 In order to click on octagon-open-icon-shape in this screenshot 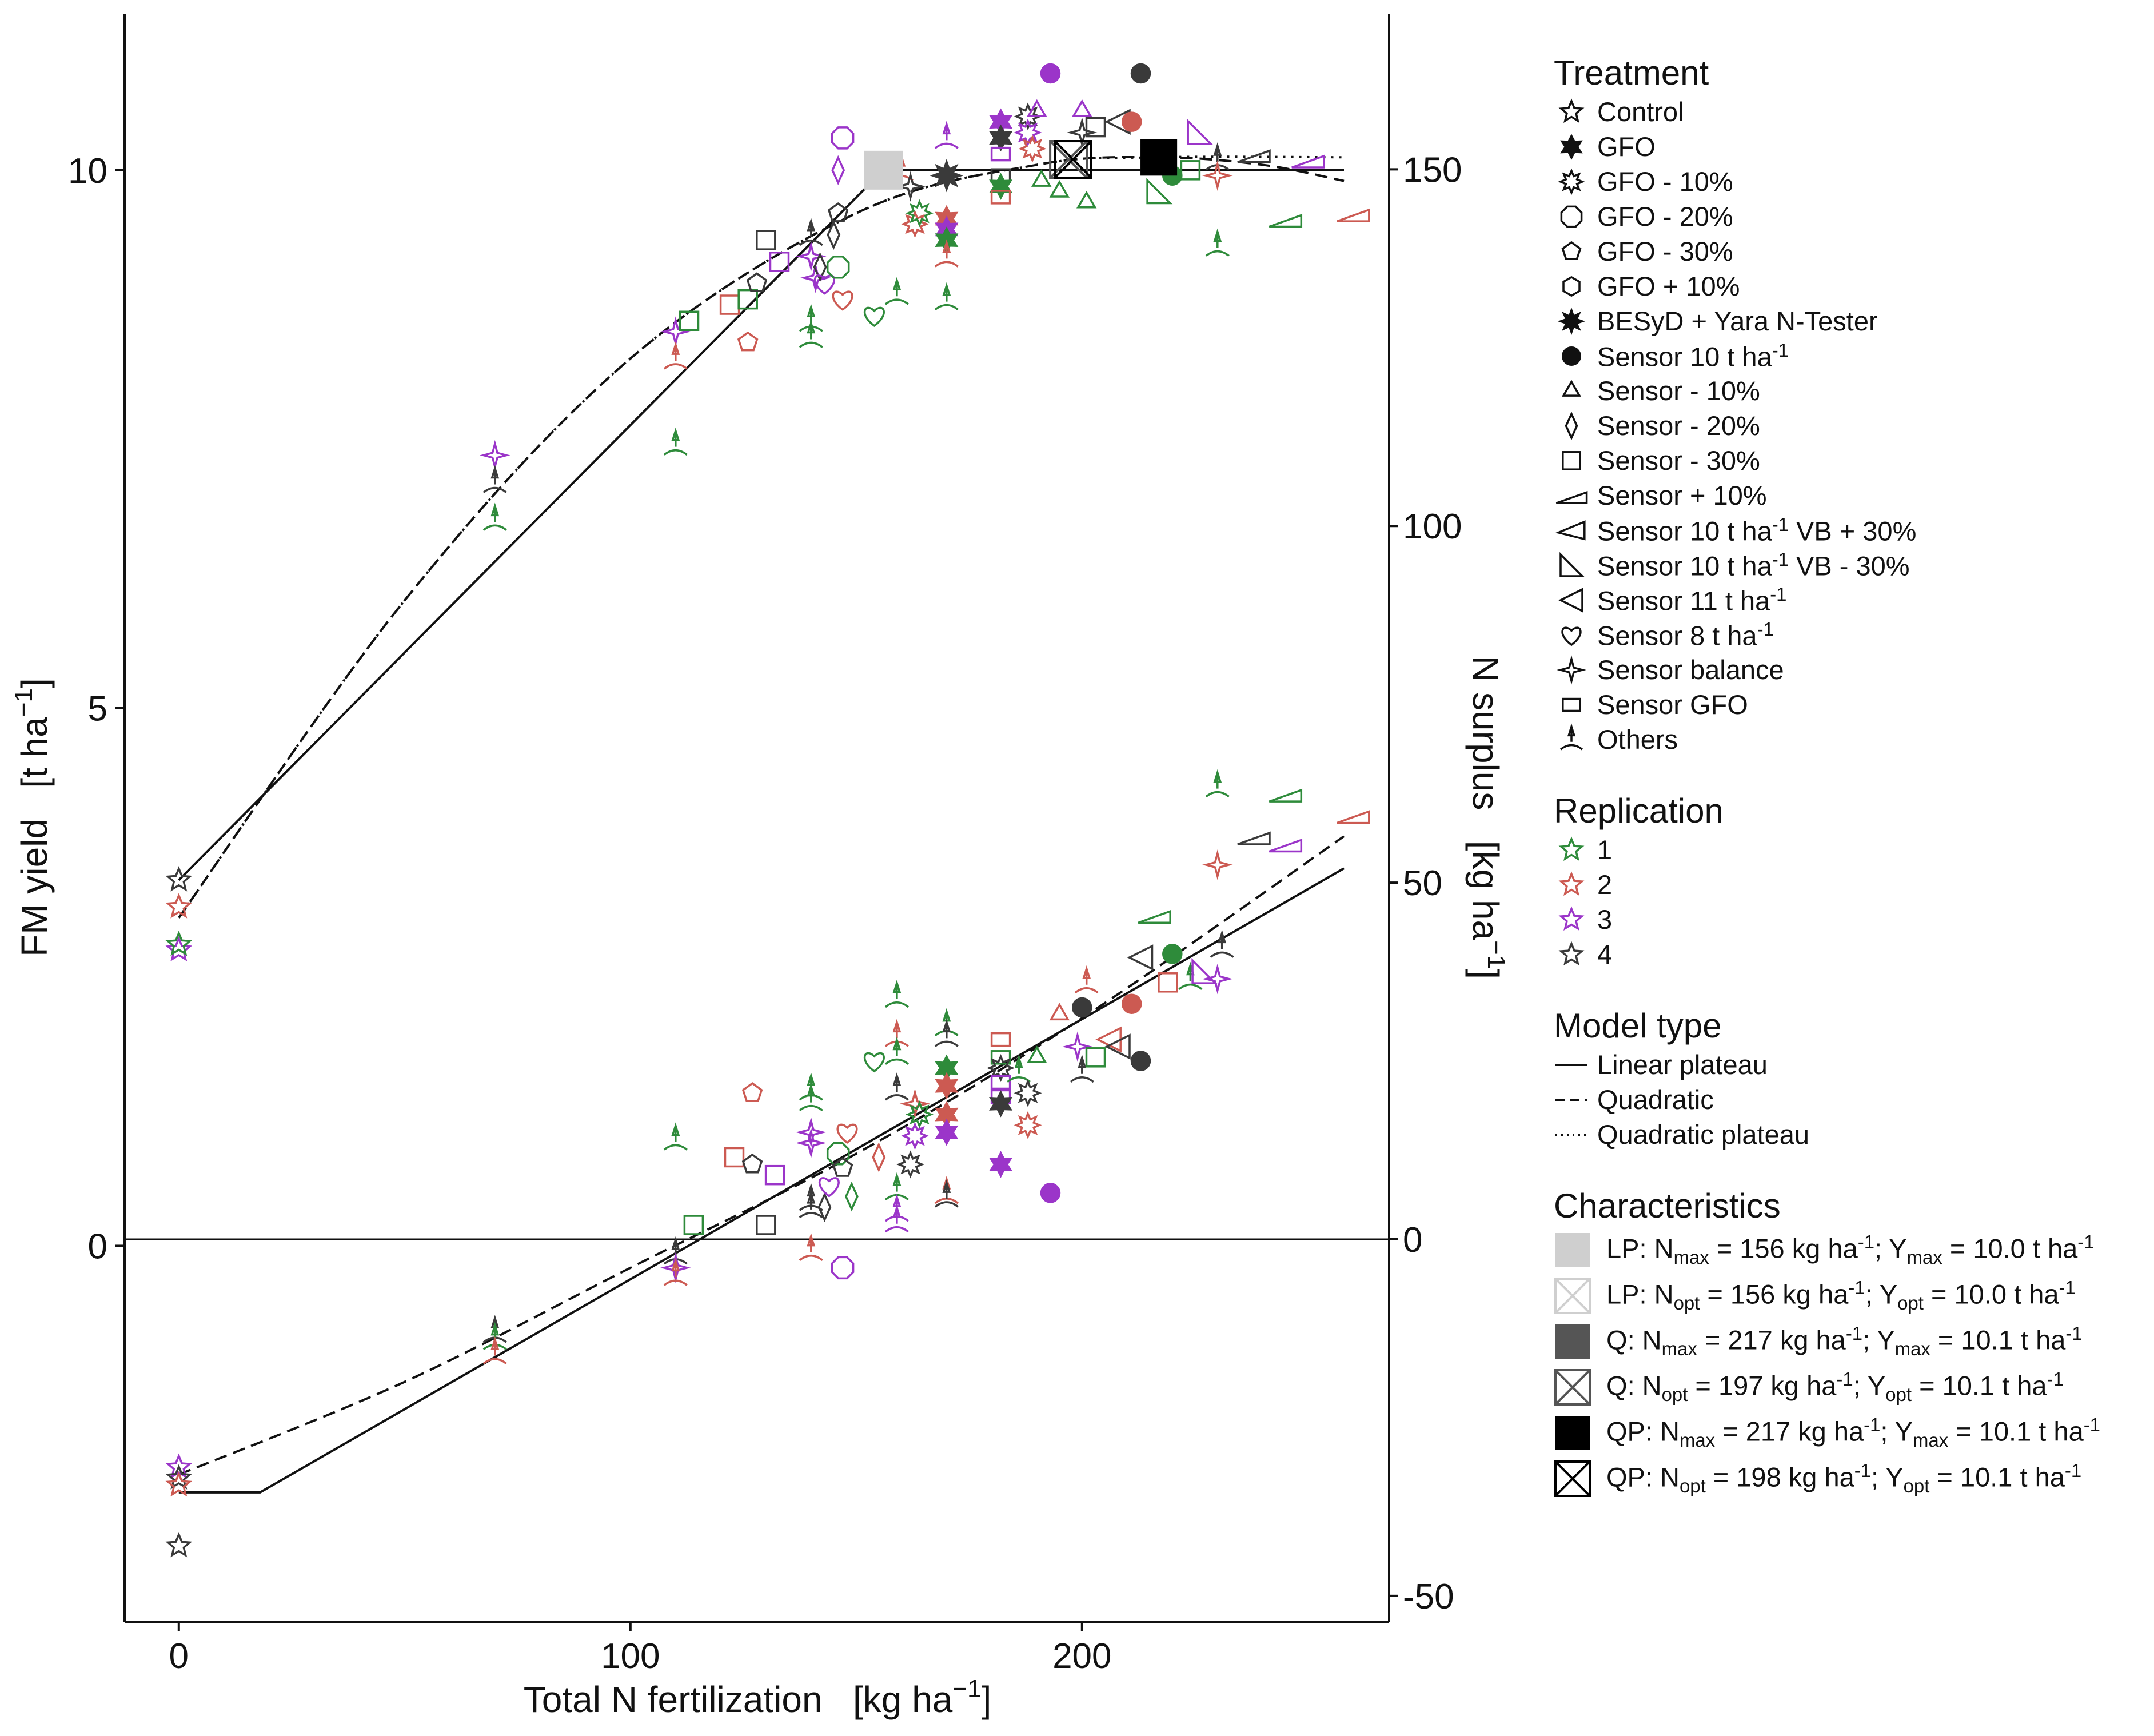, I will do `click(1571, 216)`.